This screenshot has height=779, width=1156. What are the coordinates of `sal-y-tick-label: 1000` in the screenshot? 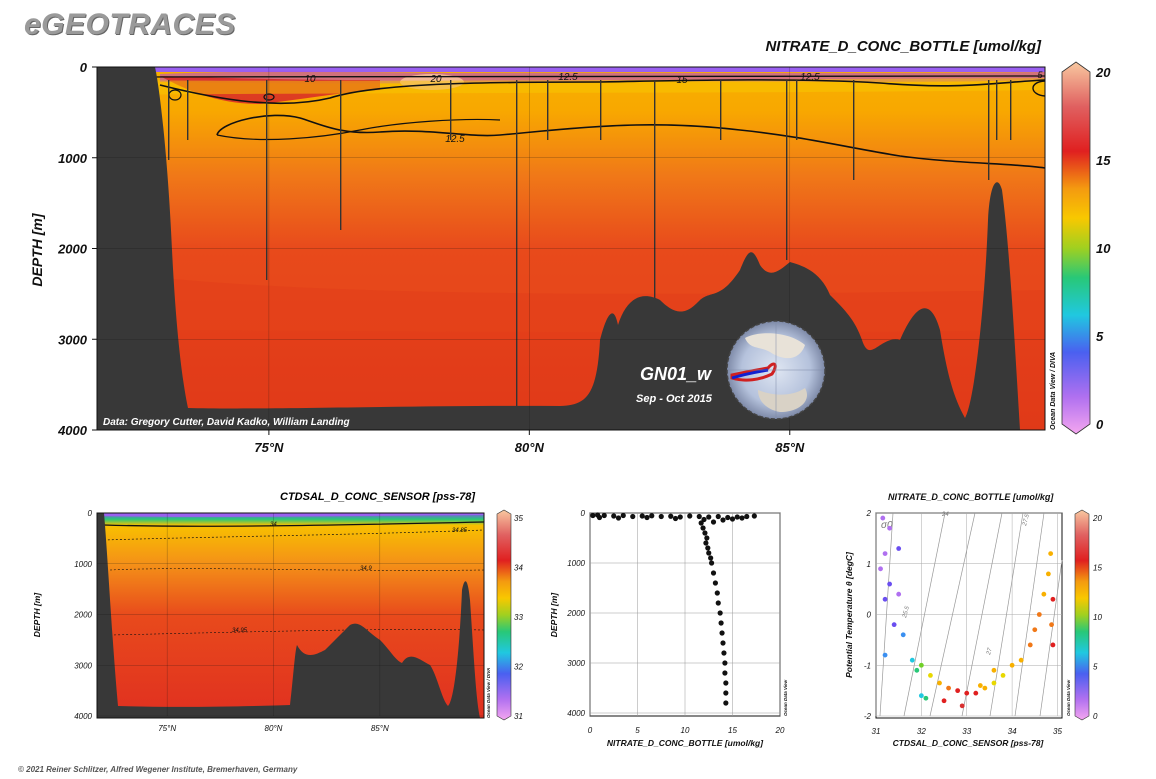 It's located at (83, 564).